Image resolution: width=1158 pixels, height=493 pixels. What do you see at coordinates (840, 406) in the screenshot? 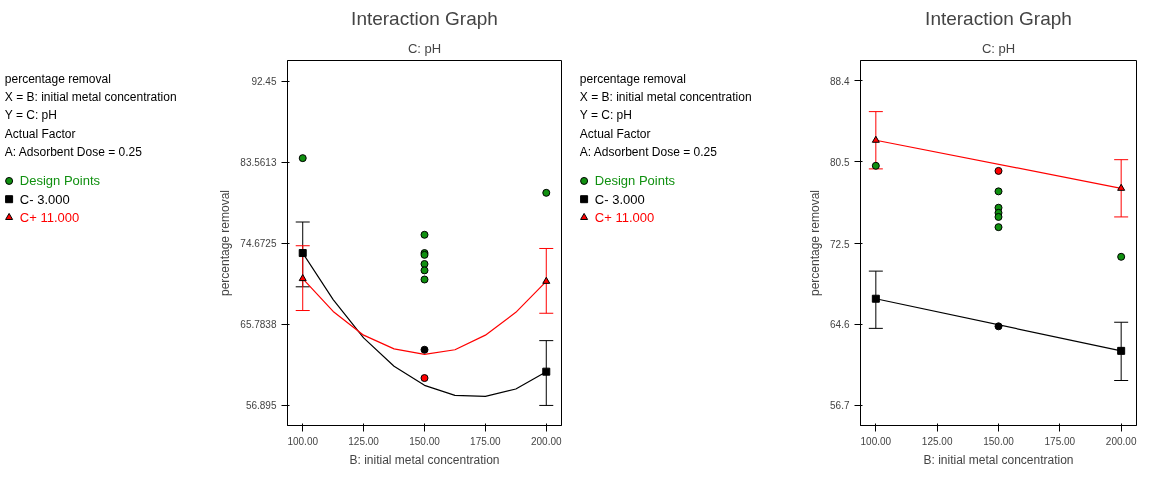
I see `y-tick-label: 56.7` at bounding box center [840, 406].